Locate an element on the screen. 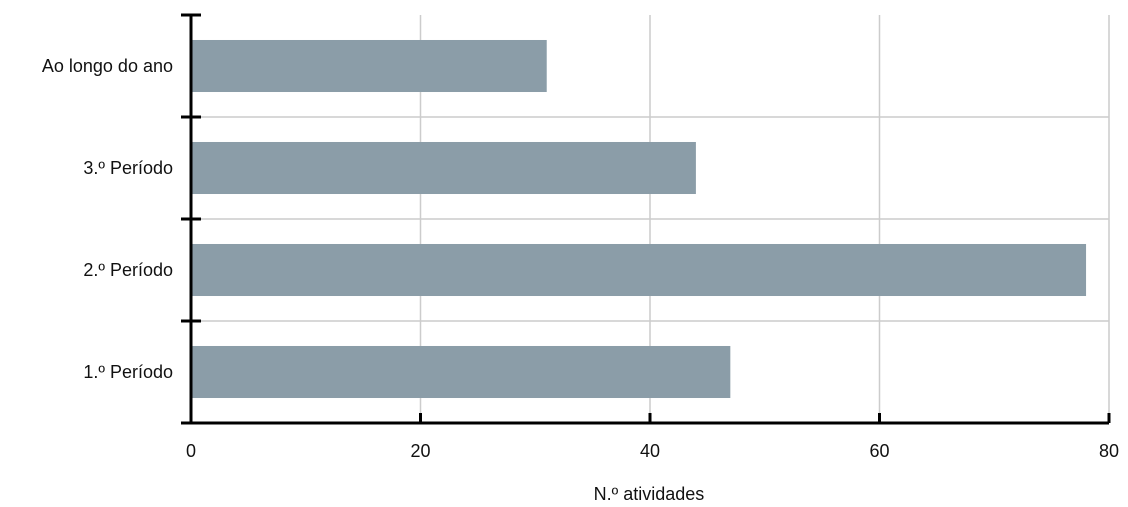  x-tick-label-2: 40 is located at coordinates (650, 451).